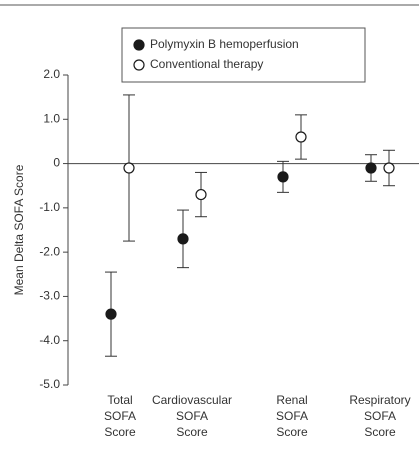  I want to click on y-tick-label: -2.0, so click(49, 251).